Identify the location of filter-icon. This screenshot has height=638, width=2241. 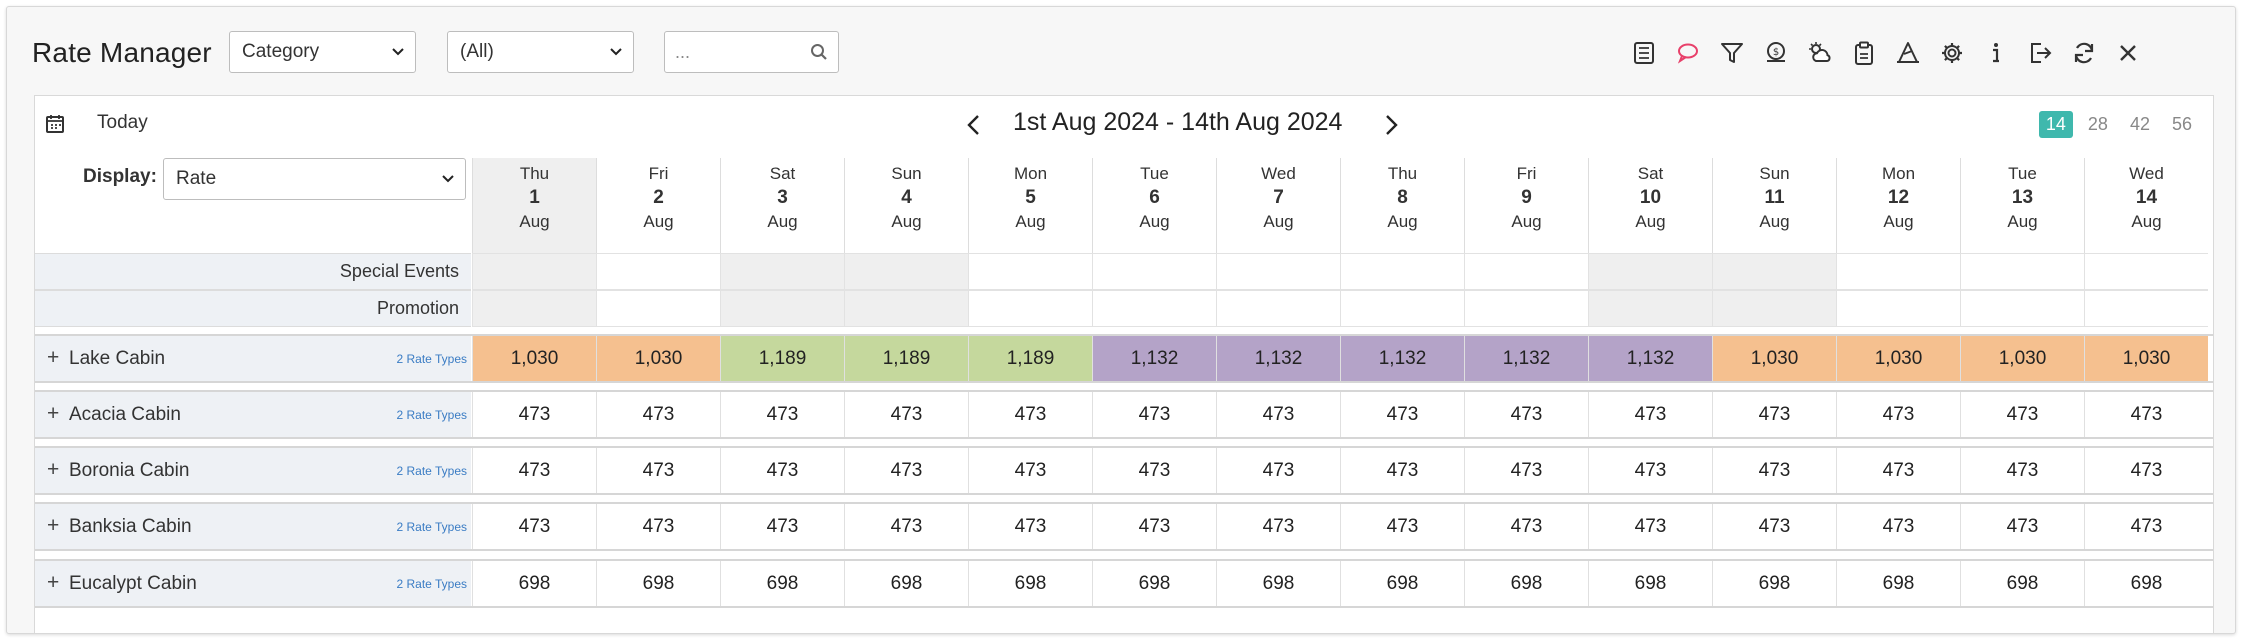
(1732, 53).